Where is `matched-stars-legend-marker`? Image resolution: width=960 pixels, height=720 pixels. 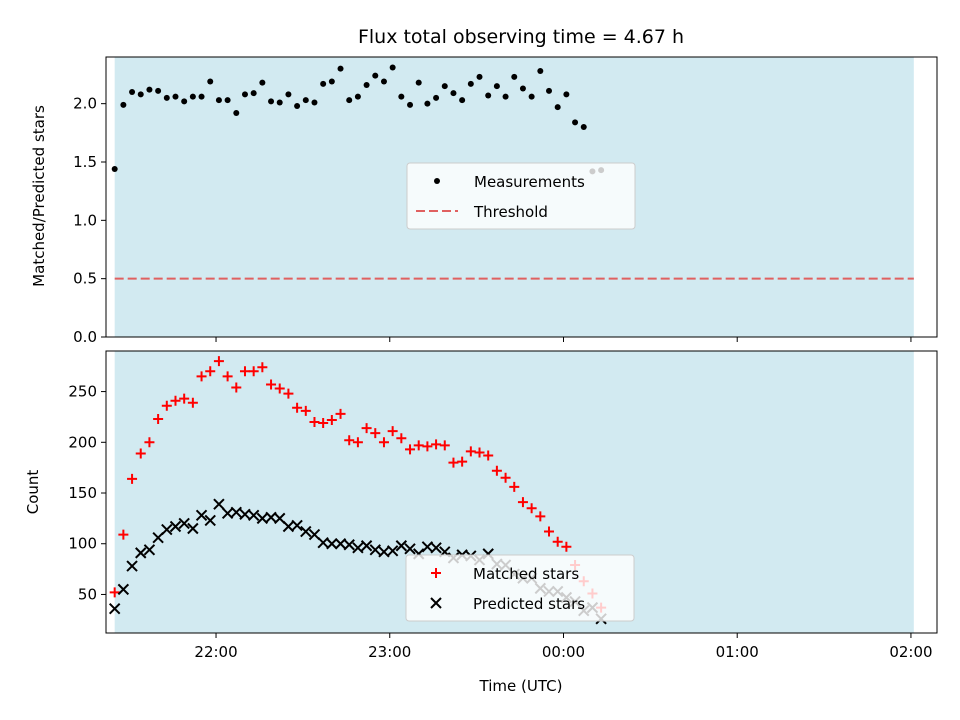 matched-stars-legend-marker is located at coordinates (436, 573).